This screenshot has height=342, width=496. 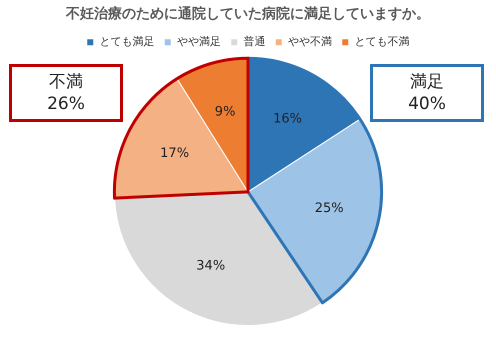 What do you see at coordinates (382, 41) in the screenshot?
I see `legend-label: とても不満` at bounding box center [382, 41].